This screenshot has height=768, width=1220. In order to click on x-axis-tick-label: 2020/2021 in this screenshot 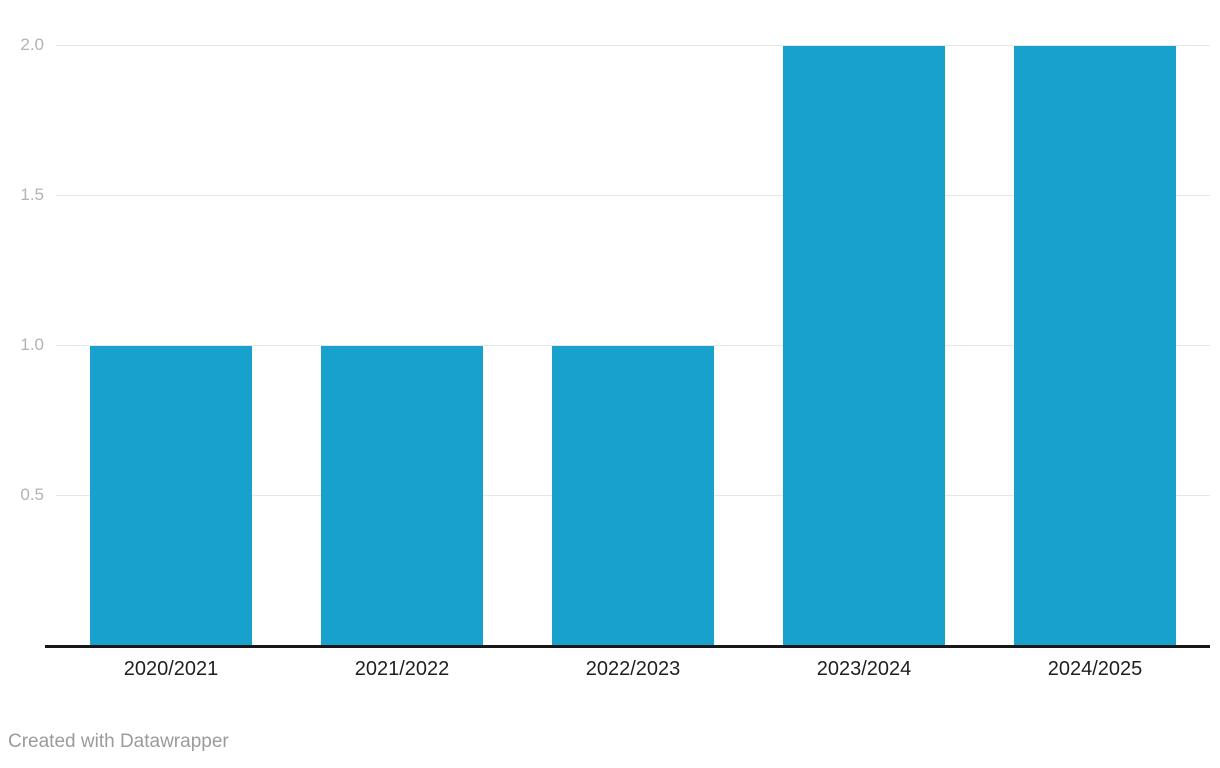, I will do `click(171, 669)`.